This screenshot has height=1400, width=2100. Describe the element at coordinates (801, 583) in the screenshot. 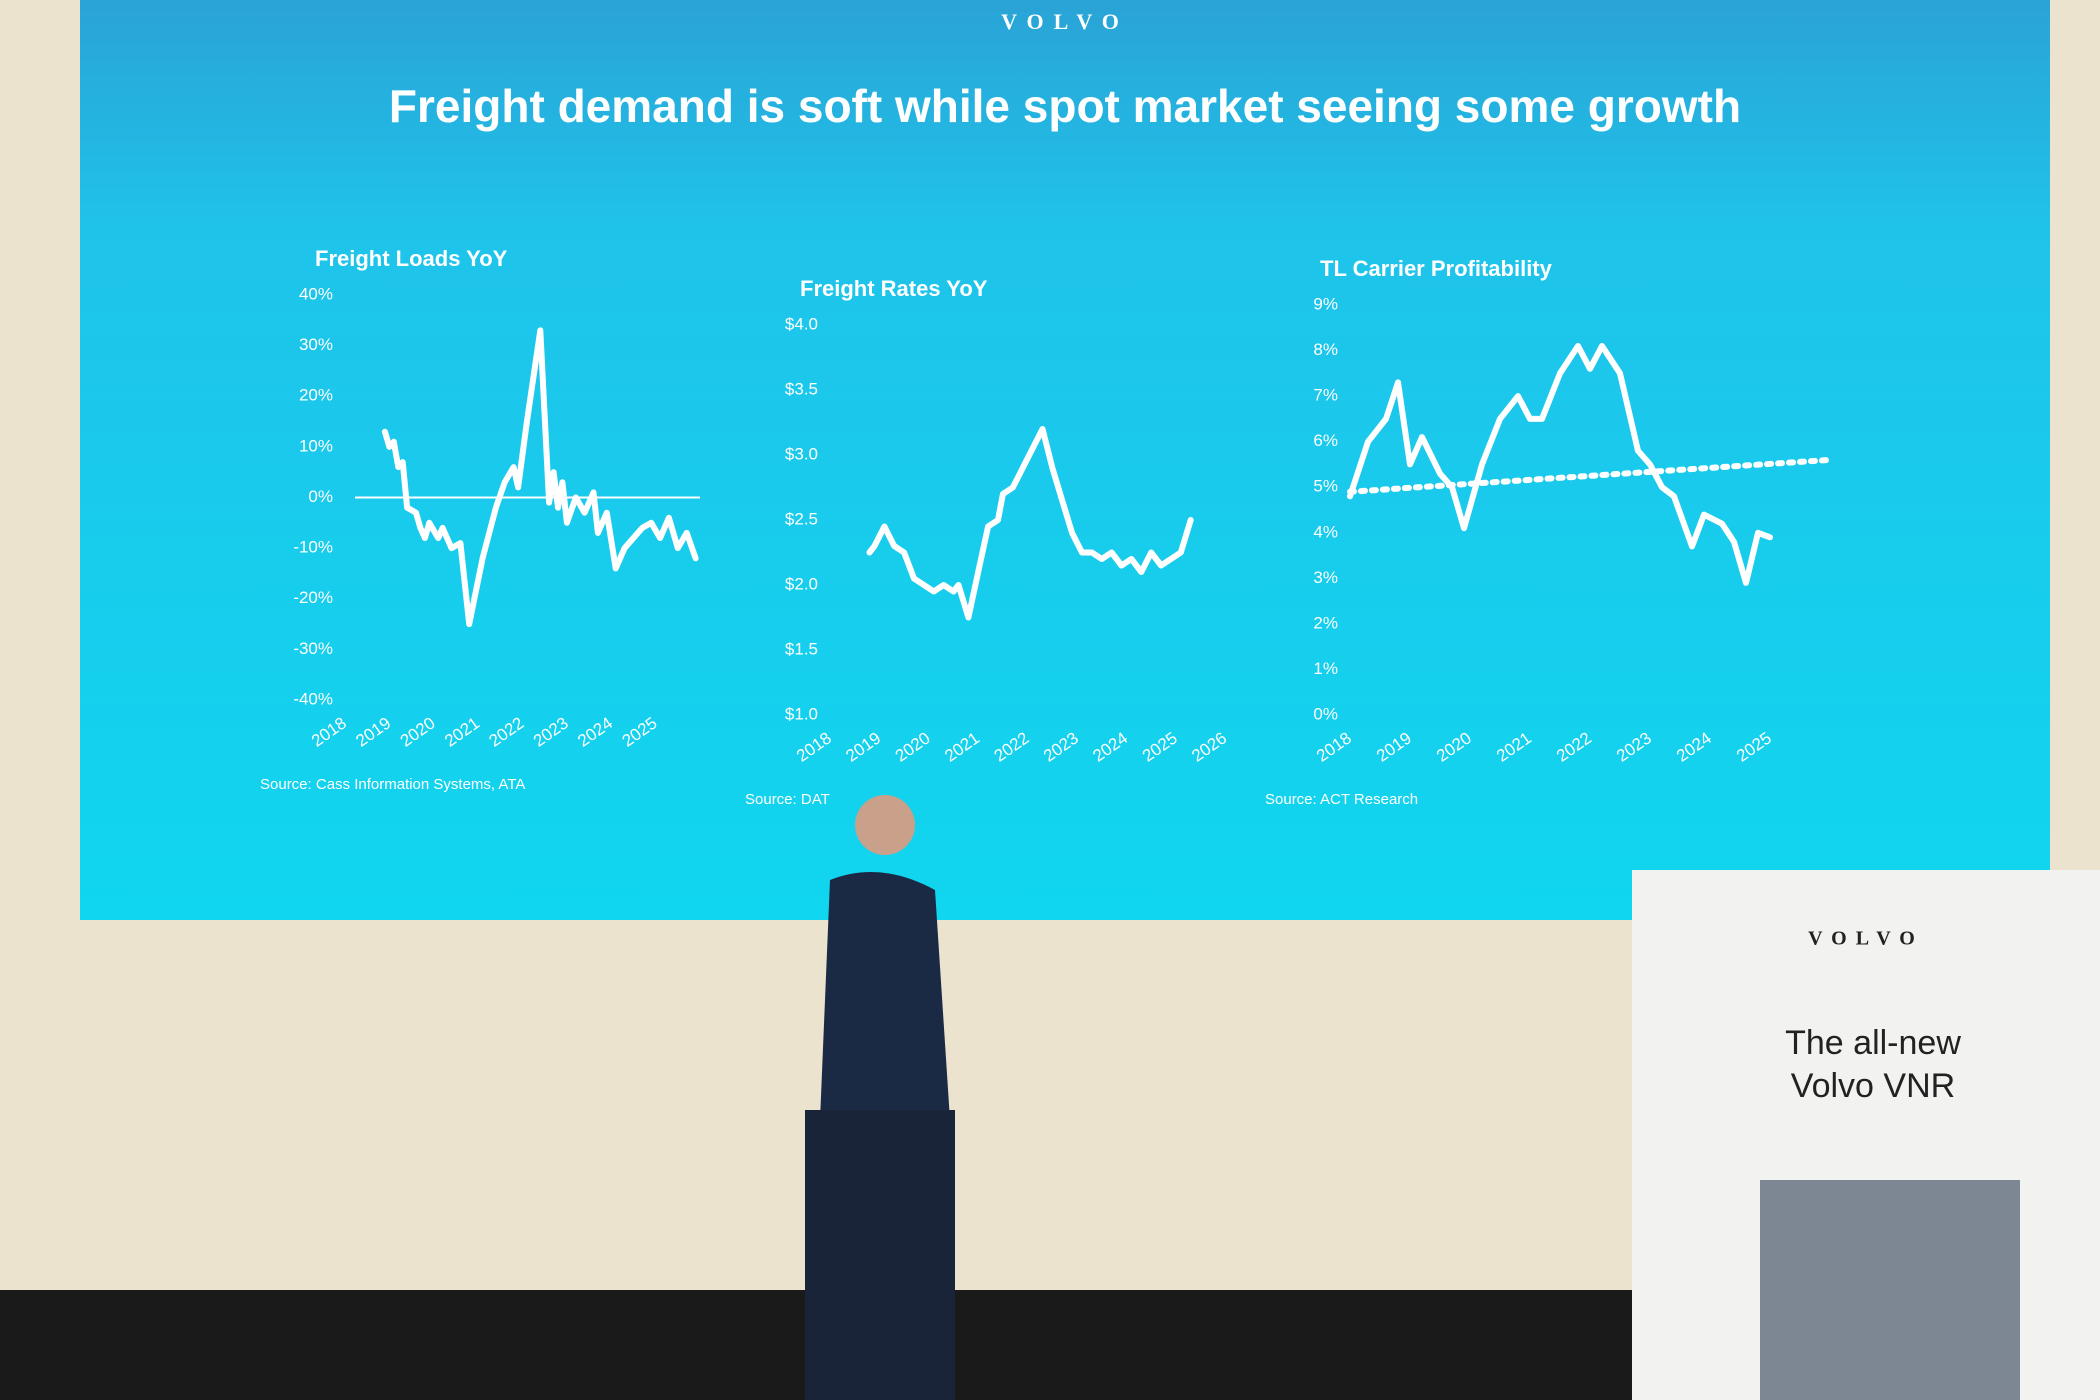

I see `y-tick-label: $2.0` at that location.